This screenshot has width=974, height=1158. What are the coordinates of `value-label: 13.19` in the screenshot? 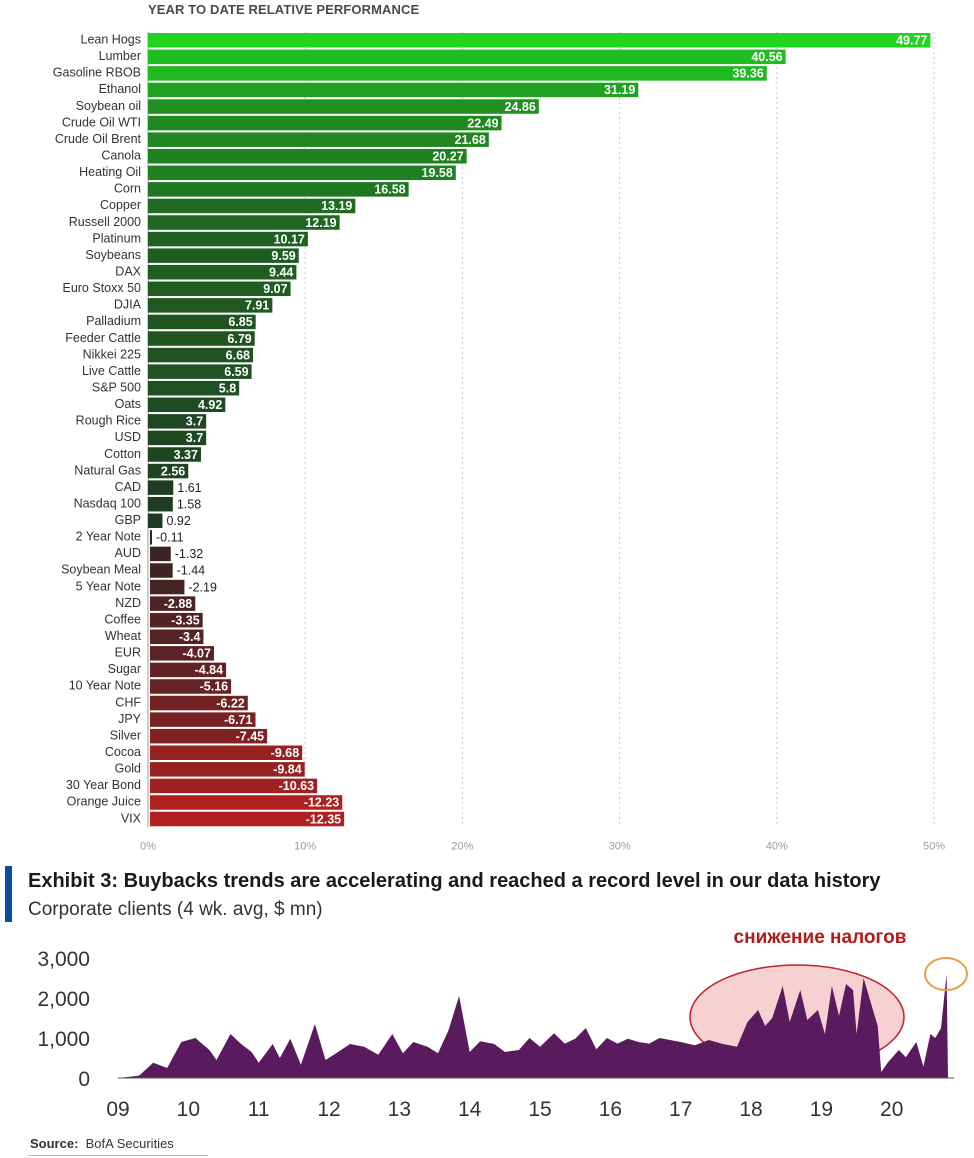 It's located at (336, 206).